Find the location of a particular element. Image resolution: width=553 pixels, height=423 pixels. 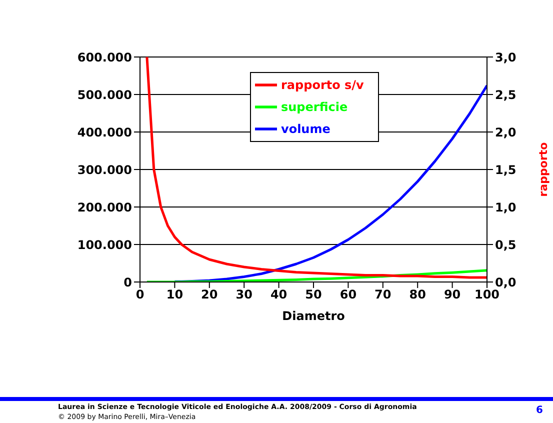

x-tick-label: 100 is located at coordinates (487, 295).